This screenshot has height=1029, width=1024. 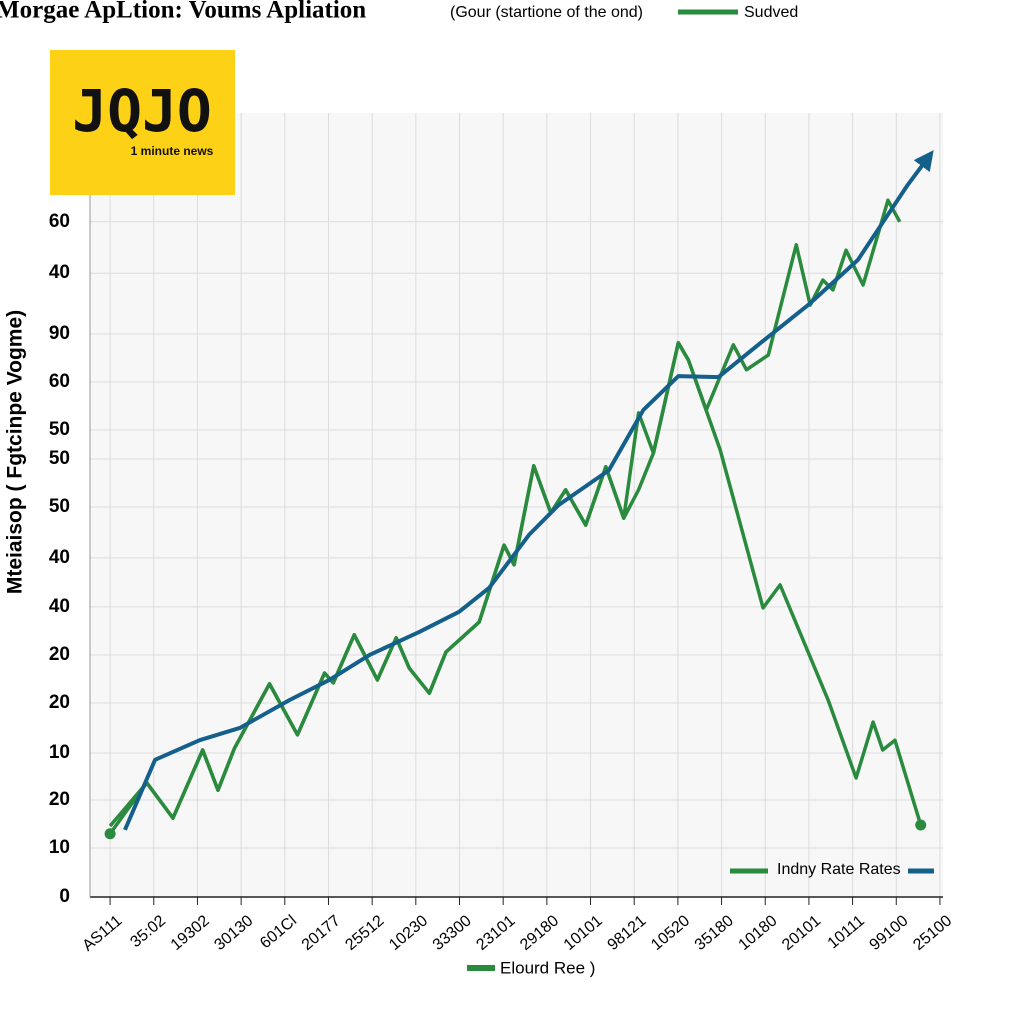 What do you see at coordinates (64, 896) in the screenshot?
I see `y-tick-label: 0` at bounding box center [64, 896].